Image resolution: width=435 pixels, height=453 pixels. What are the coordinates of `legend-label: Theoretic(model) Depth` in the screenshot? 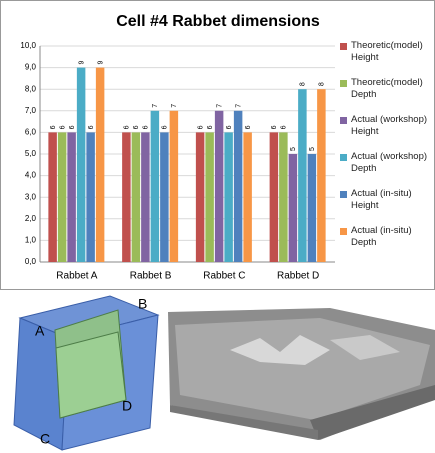 It's located at (387, 88).